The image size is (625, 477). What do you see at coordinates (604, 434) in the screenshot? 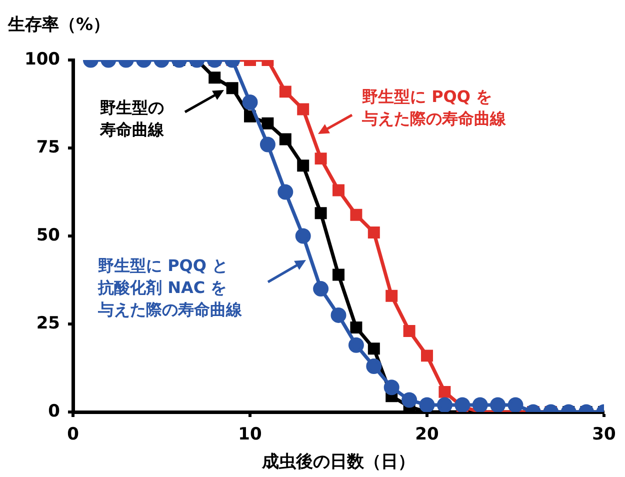
I see `x-tick-label: 30` at bounding box center [604, 434].